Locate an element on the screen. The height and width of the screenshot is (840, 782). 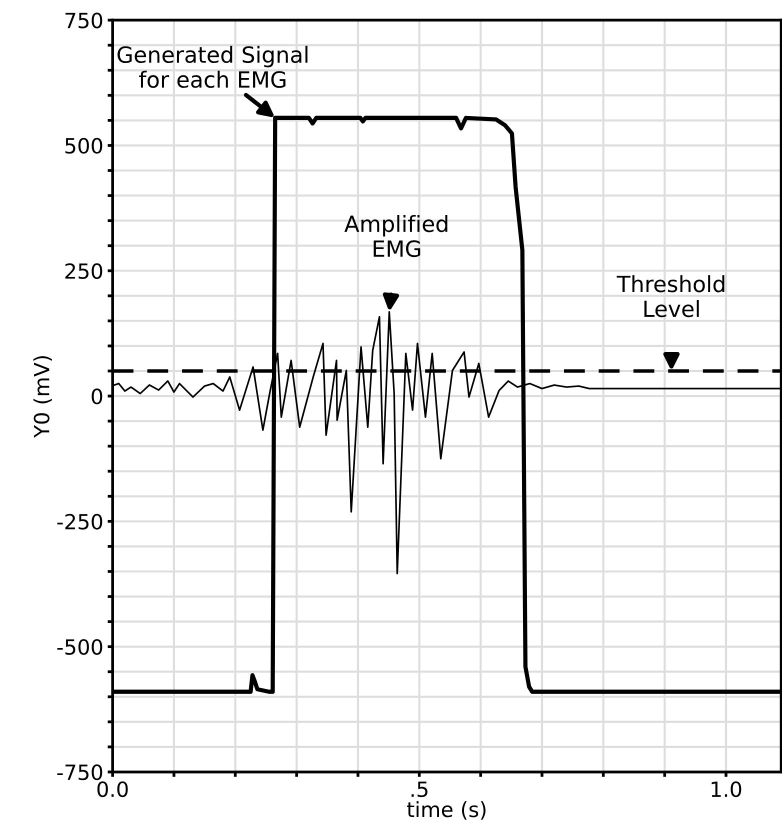
y-tick-label: -500 is located at coordinates (79, 647).